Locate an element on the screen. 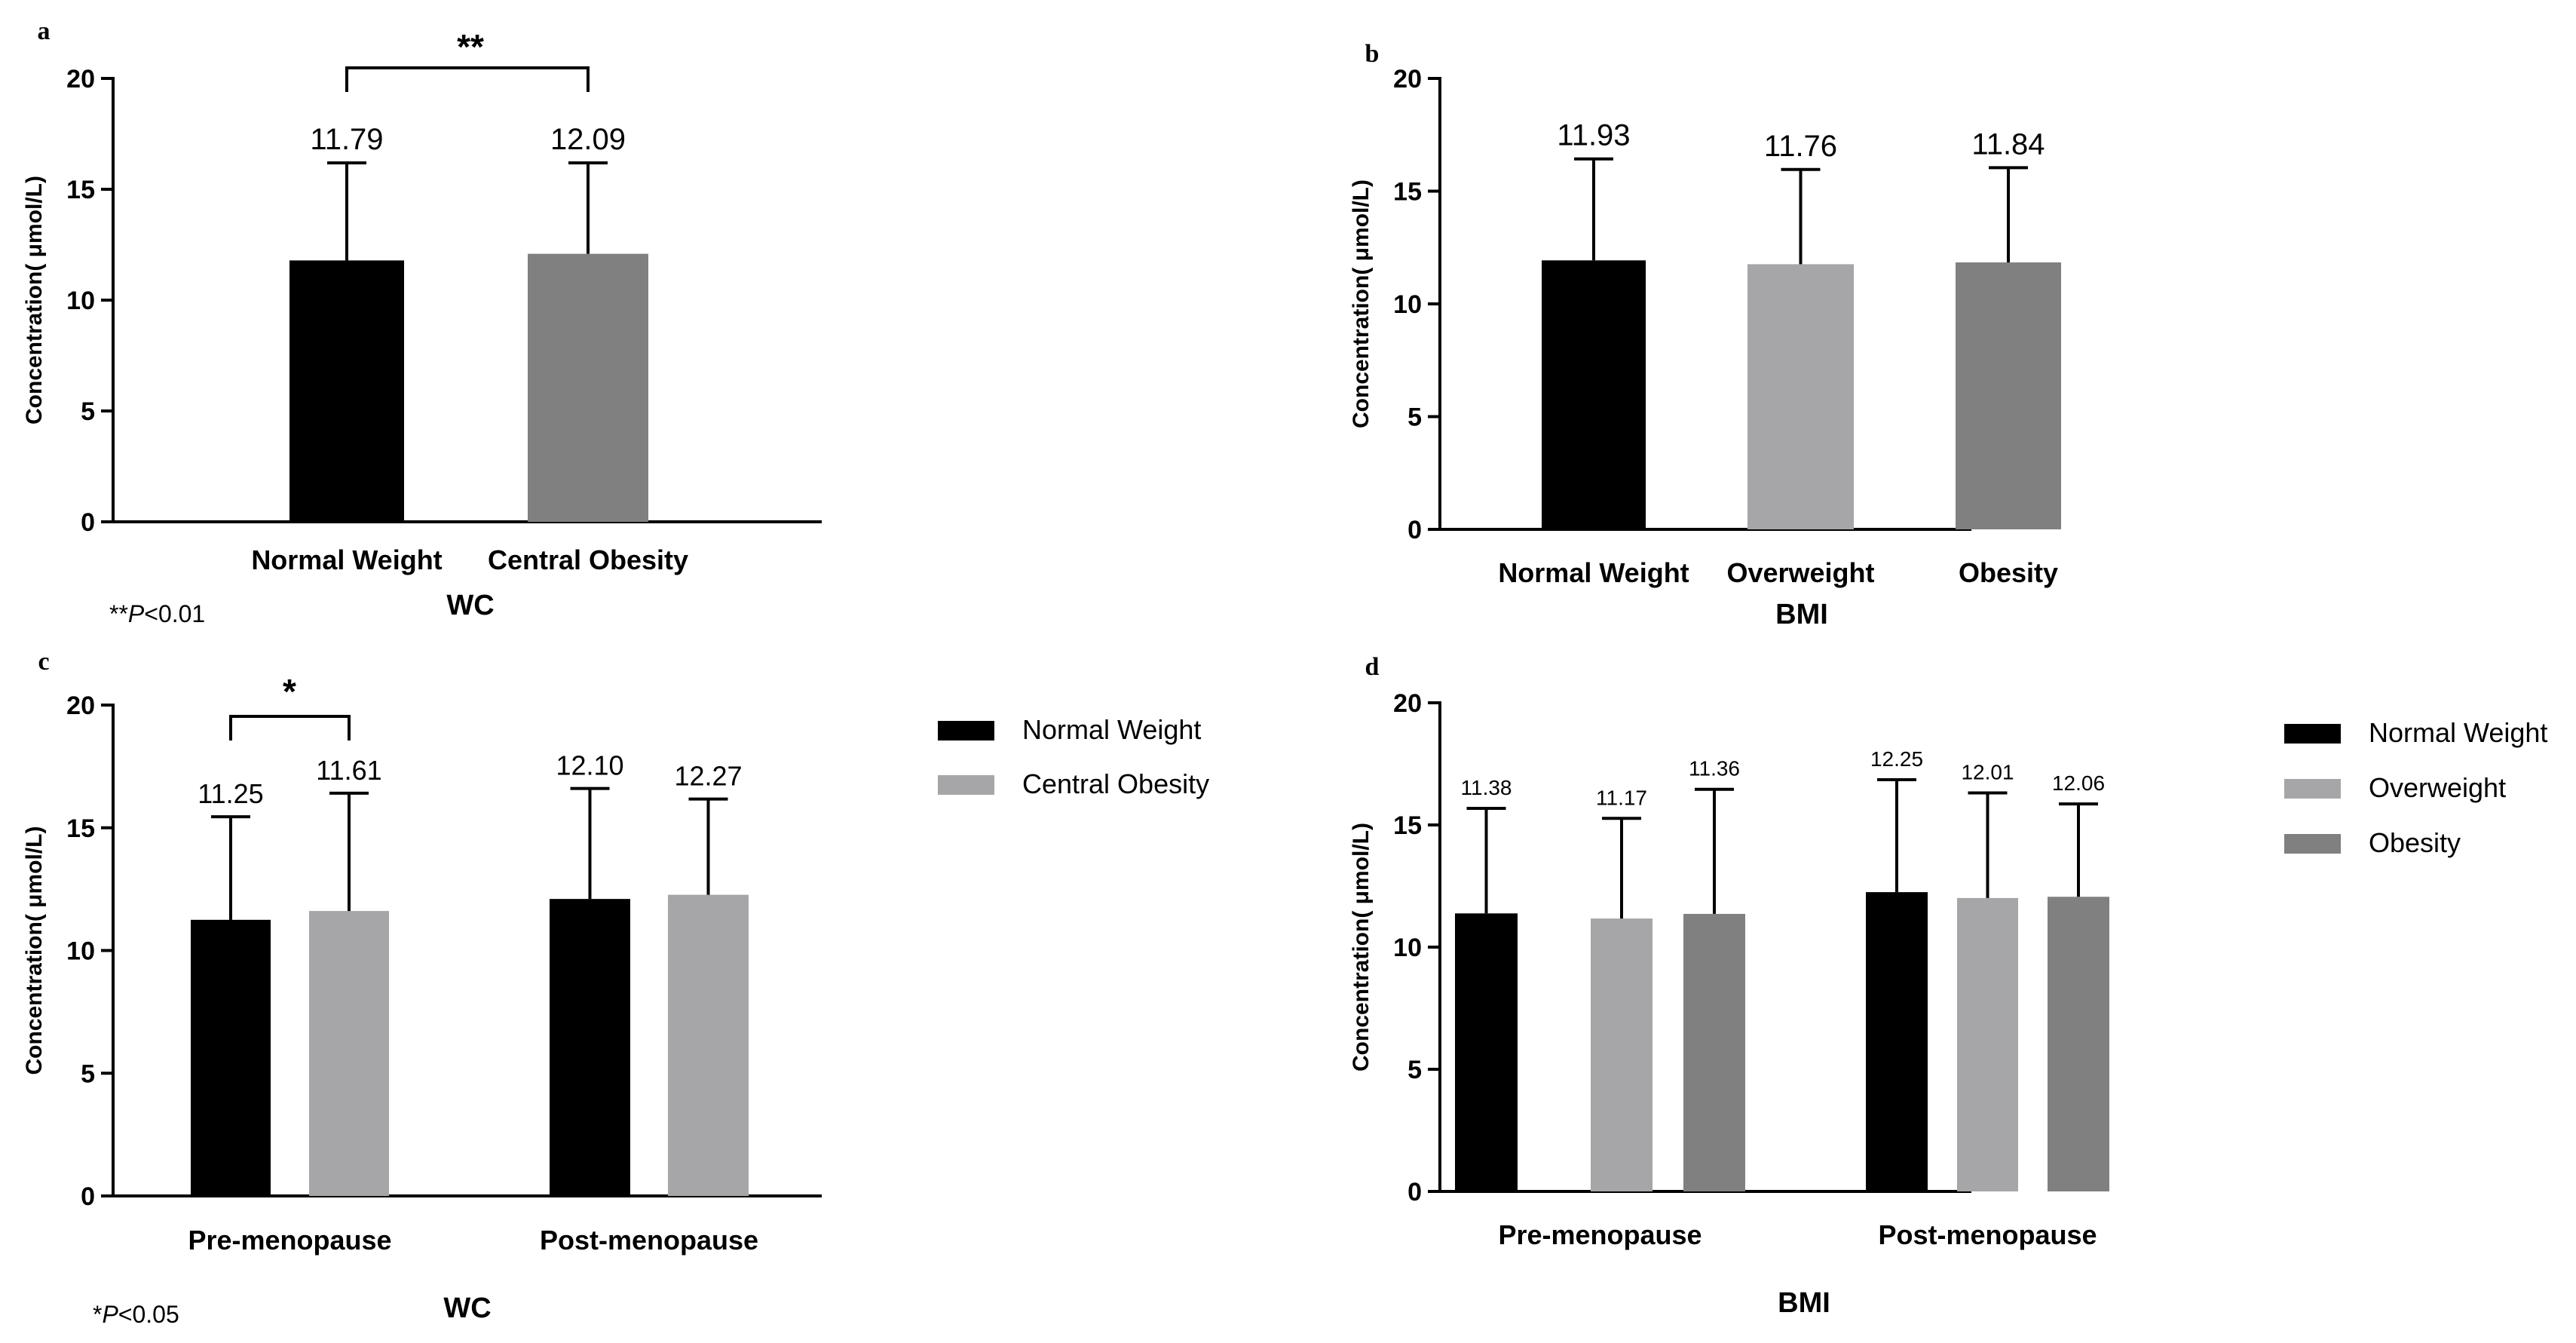 The width and height of the screenshot is (2576, 1343). footnote-threshold: <0.01 is located at coordinates (174, 613).